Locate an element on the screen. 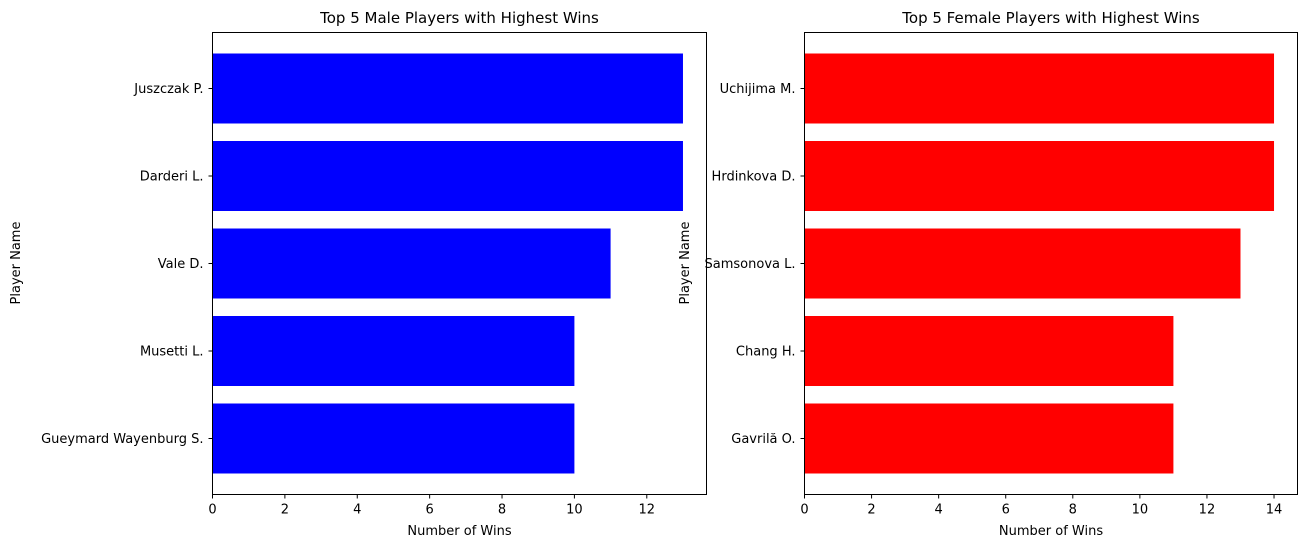 Image resolution: width=1307 pixels, height=547 pixels. male-x-tick-label: 4 is located at coordinates (357, 510).